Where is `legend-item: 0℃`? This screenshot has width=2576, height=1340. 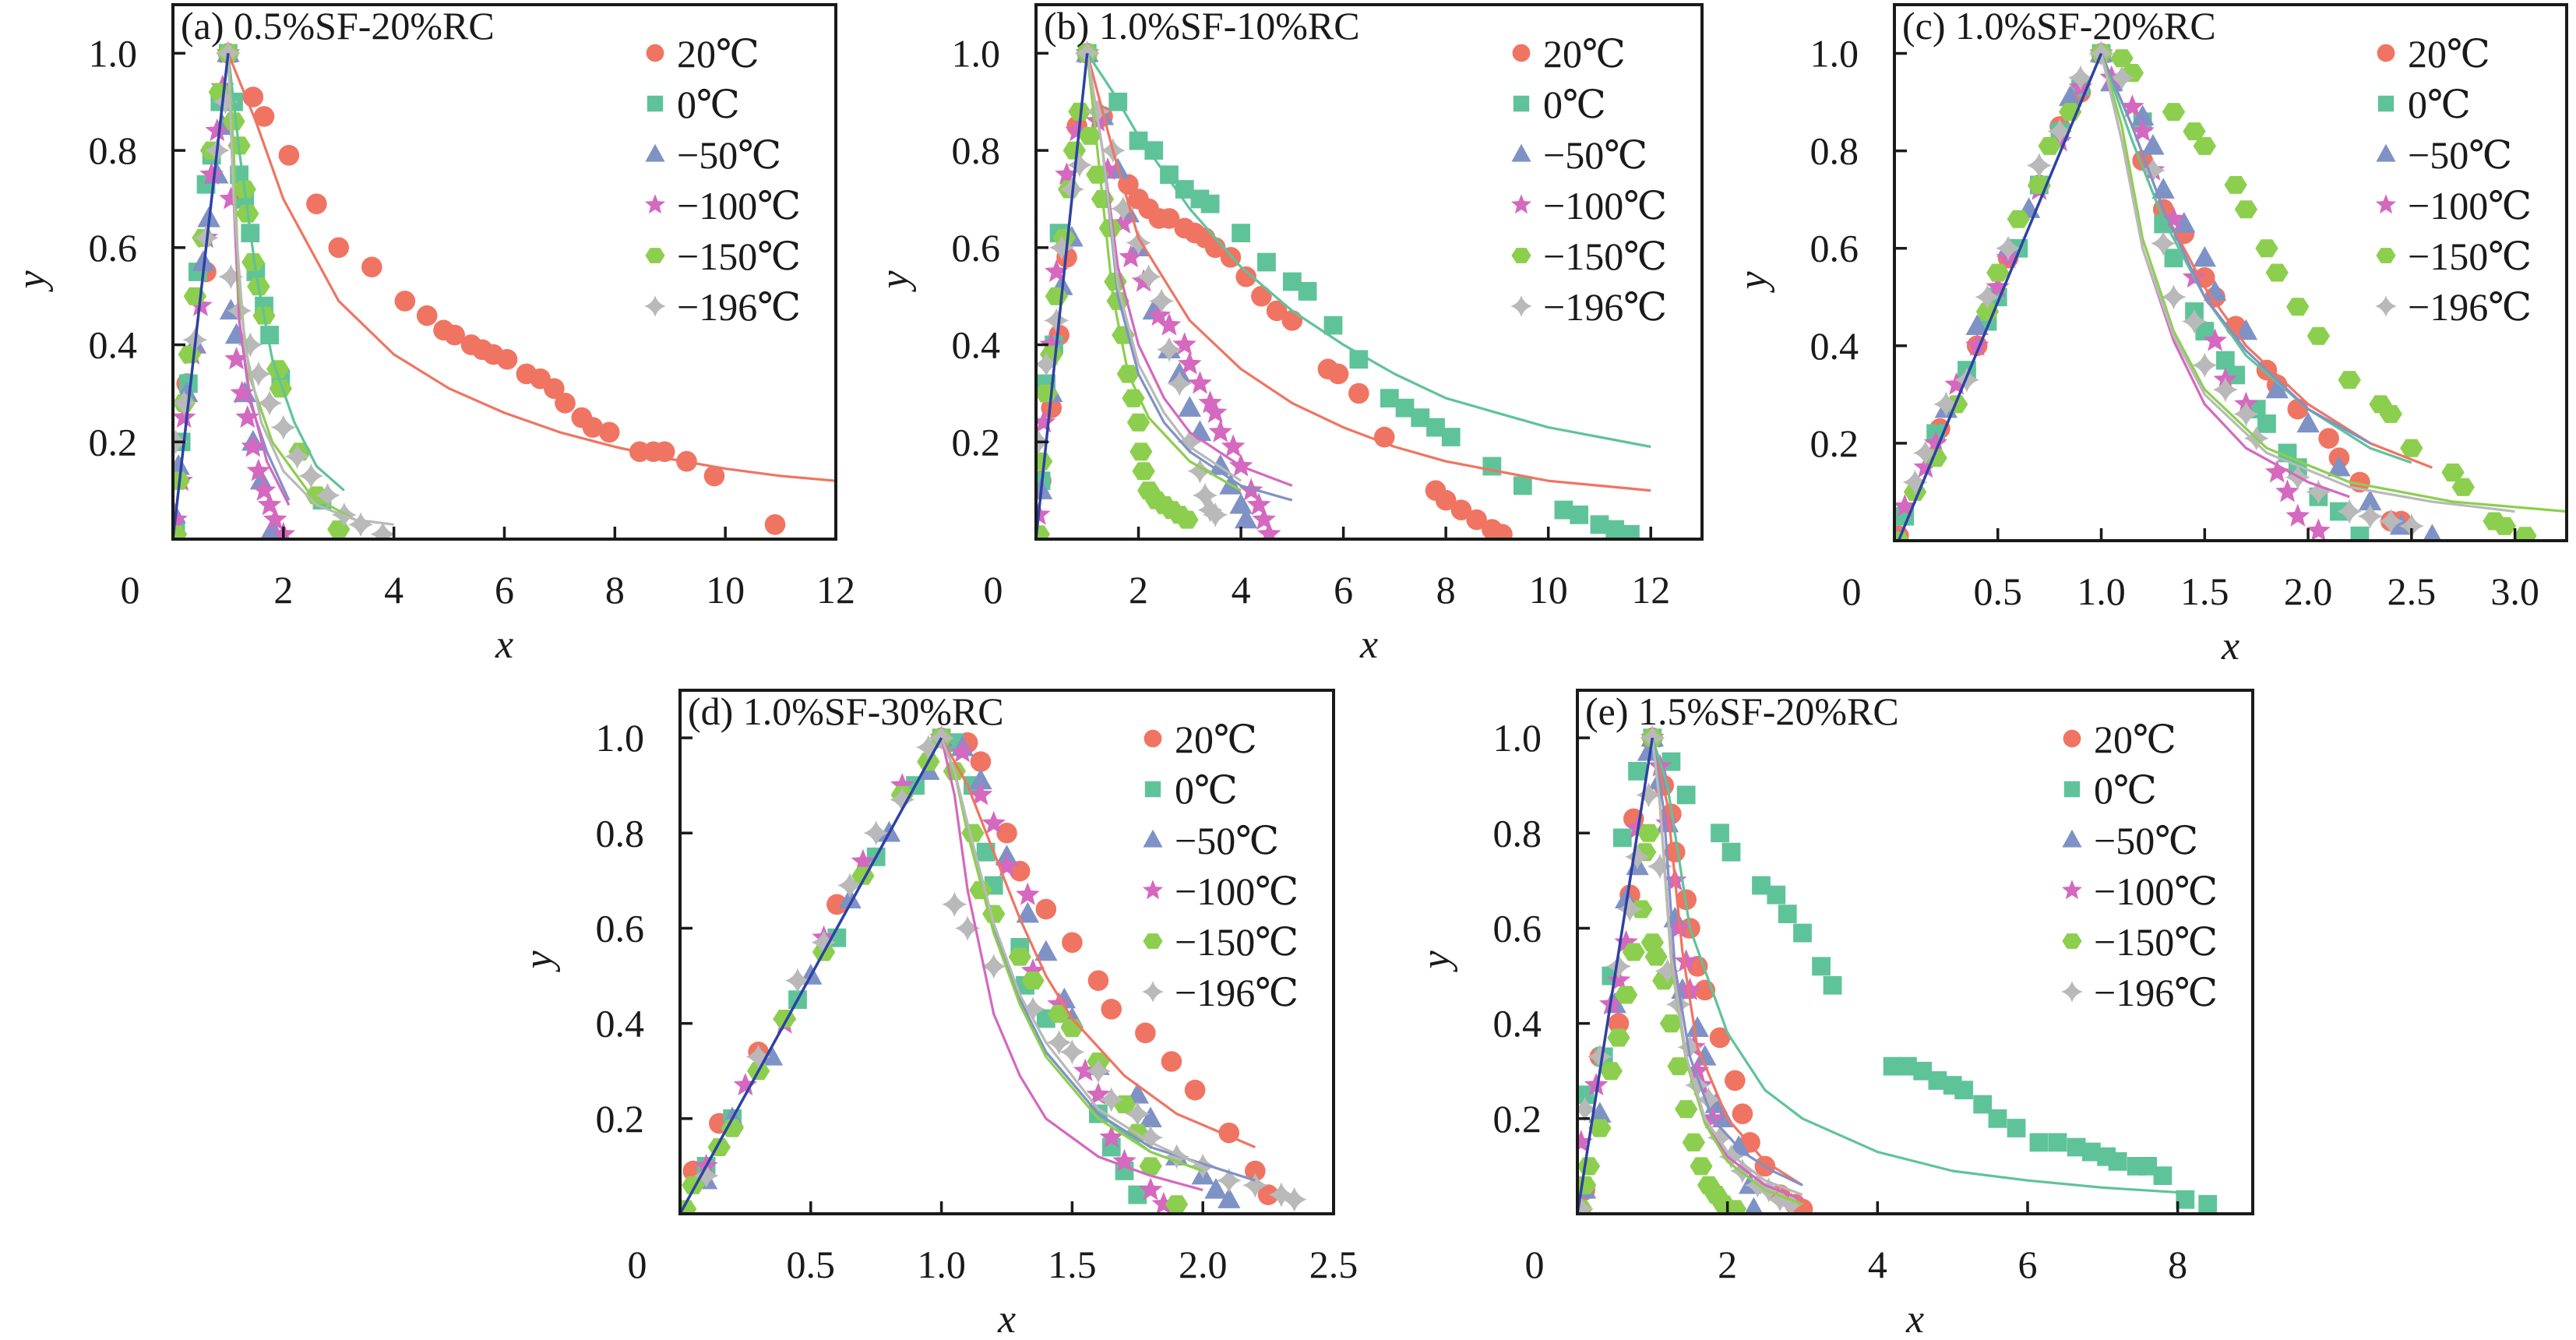
legend-item: 0℃ is located at coordinates (2110, 790).